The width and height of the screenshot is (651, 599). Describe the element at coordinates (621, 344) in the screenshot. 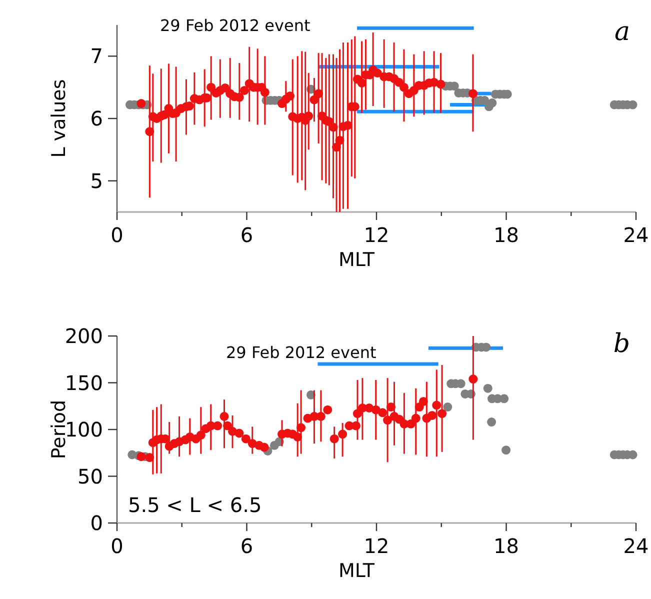

I see `annotation: b` at that location.